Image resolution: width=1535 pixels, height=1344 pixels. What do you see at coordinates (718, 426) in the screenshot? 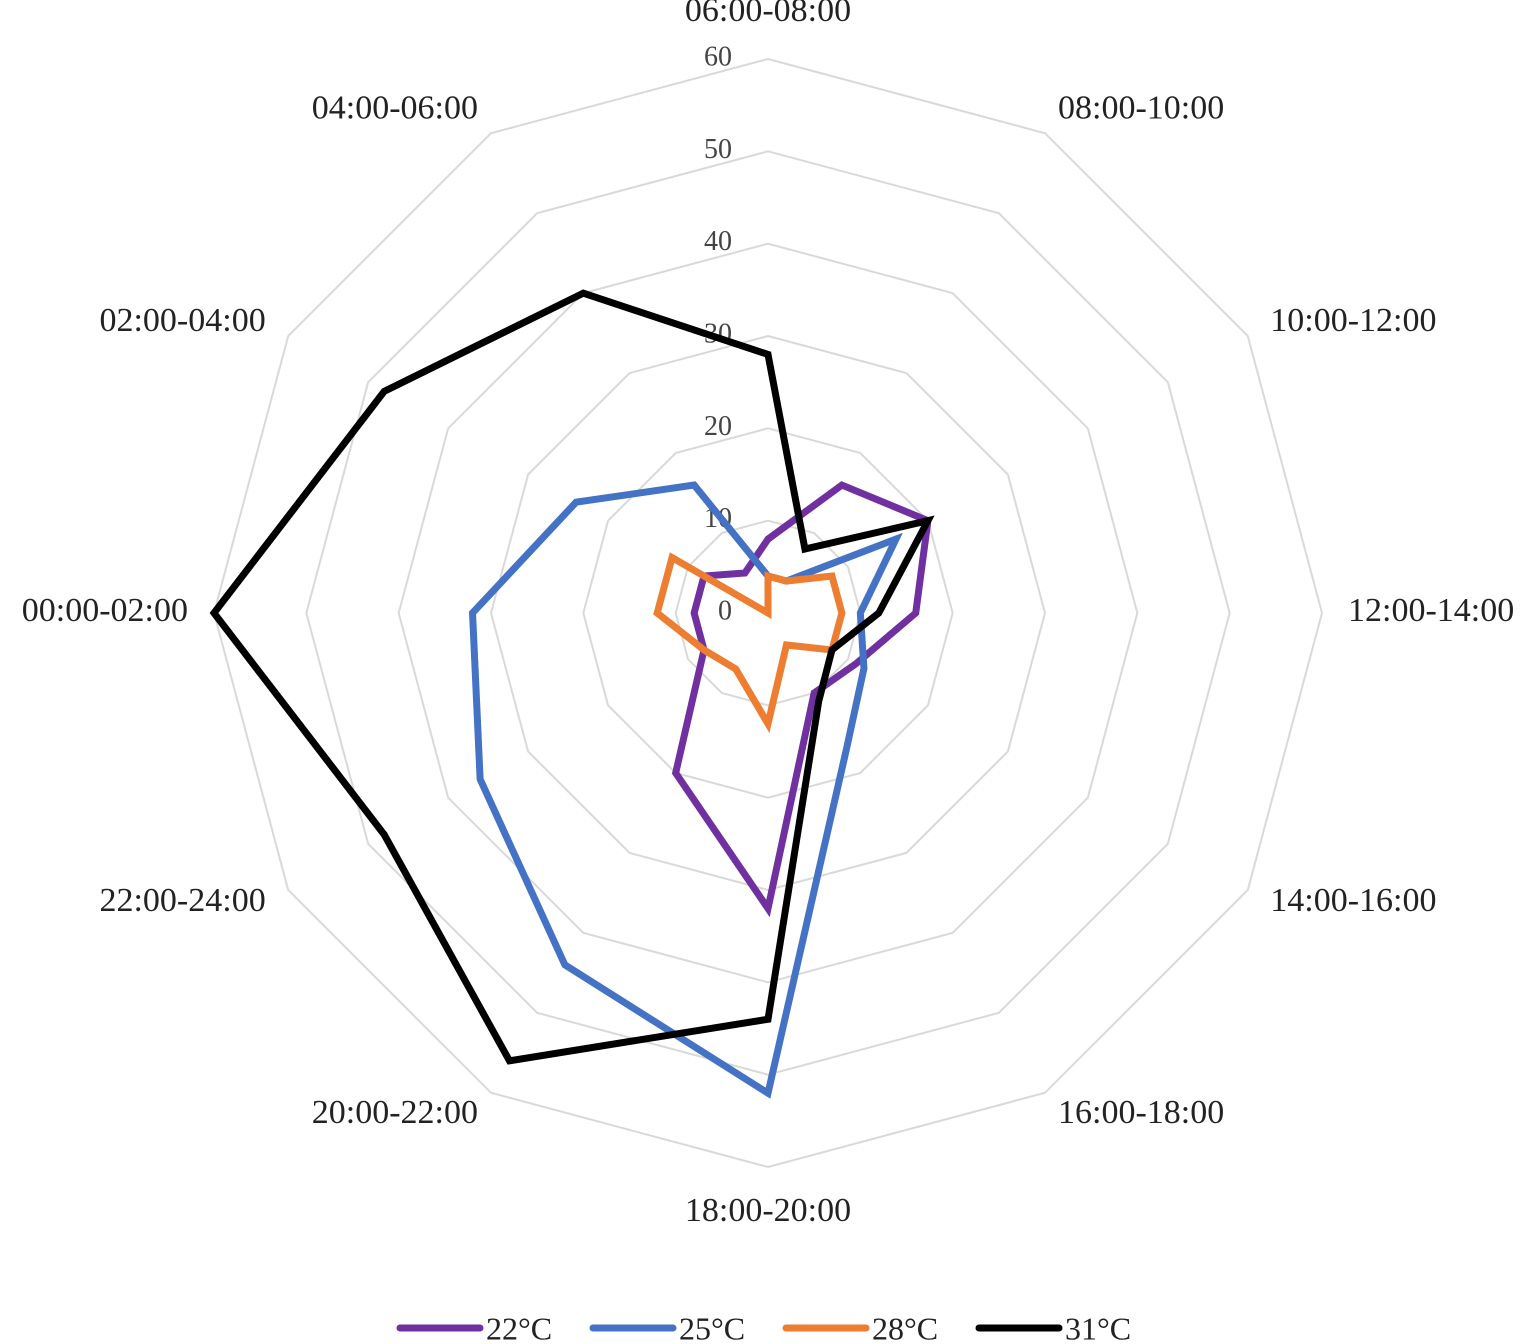
I see `r-tick-label: 20` at bounding box center [718, 426].